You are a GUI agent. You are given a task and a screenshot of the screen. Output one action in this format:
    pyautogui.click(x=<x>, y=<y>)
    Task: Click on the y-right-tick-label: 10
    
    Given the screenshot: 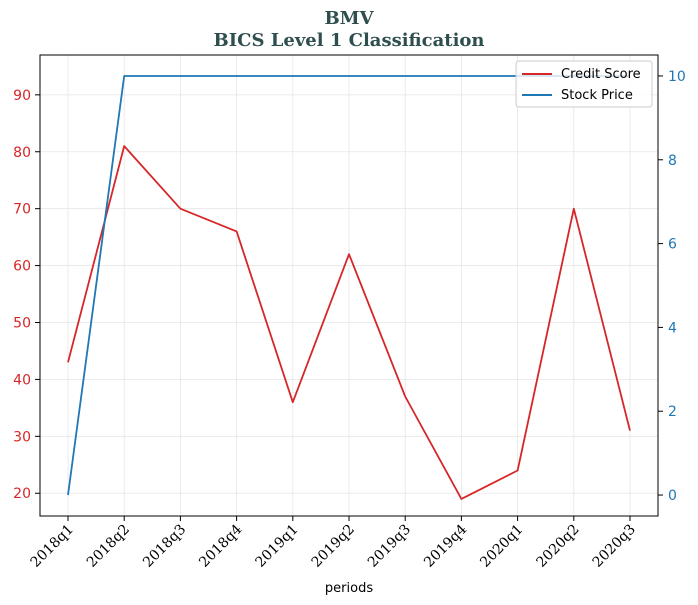 What is the action you would take?
    pyautogui.click(x=677, y=77)
    